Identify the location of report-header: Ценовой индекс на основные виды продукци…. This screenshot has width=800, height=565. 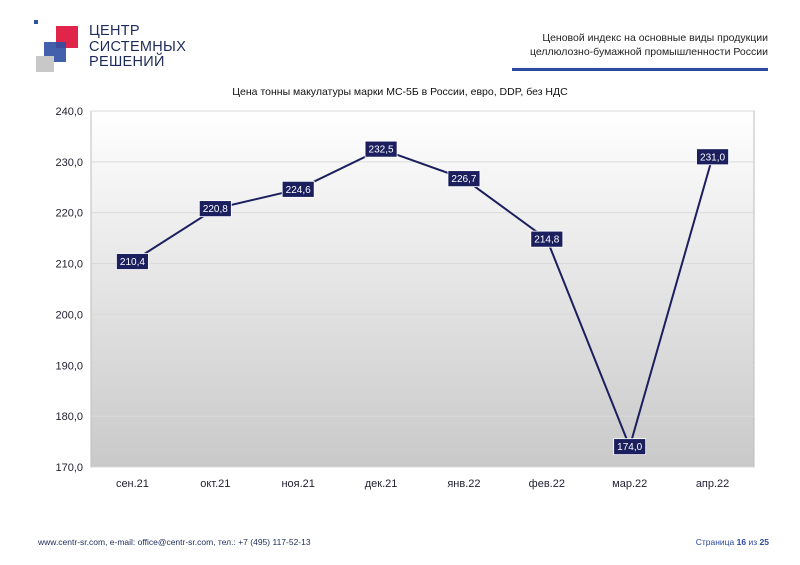
(649, 45).